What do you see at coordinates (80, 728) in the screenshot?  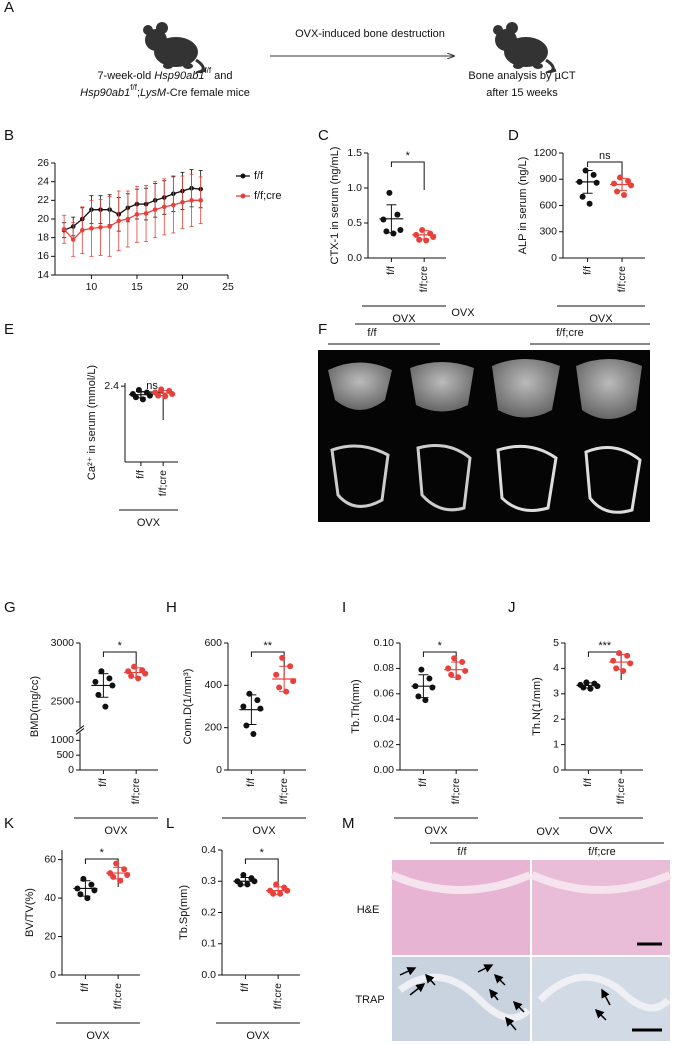 I see `axis-break` at bounding box center [80, 728].